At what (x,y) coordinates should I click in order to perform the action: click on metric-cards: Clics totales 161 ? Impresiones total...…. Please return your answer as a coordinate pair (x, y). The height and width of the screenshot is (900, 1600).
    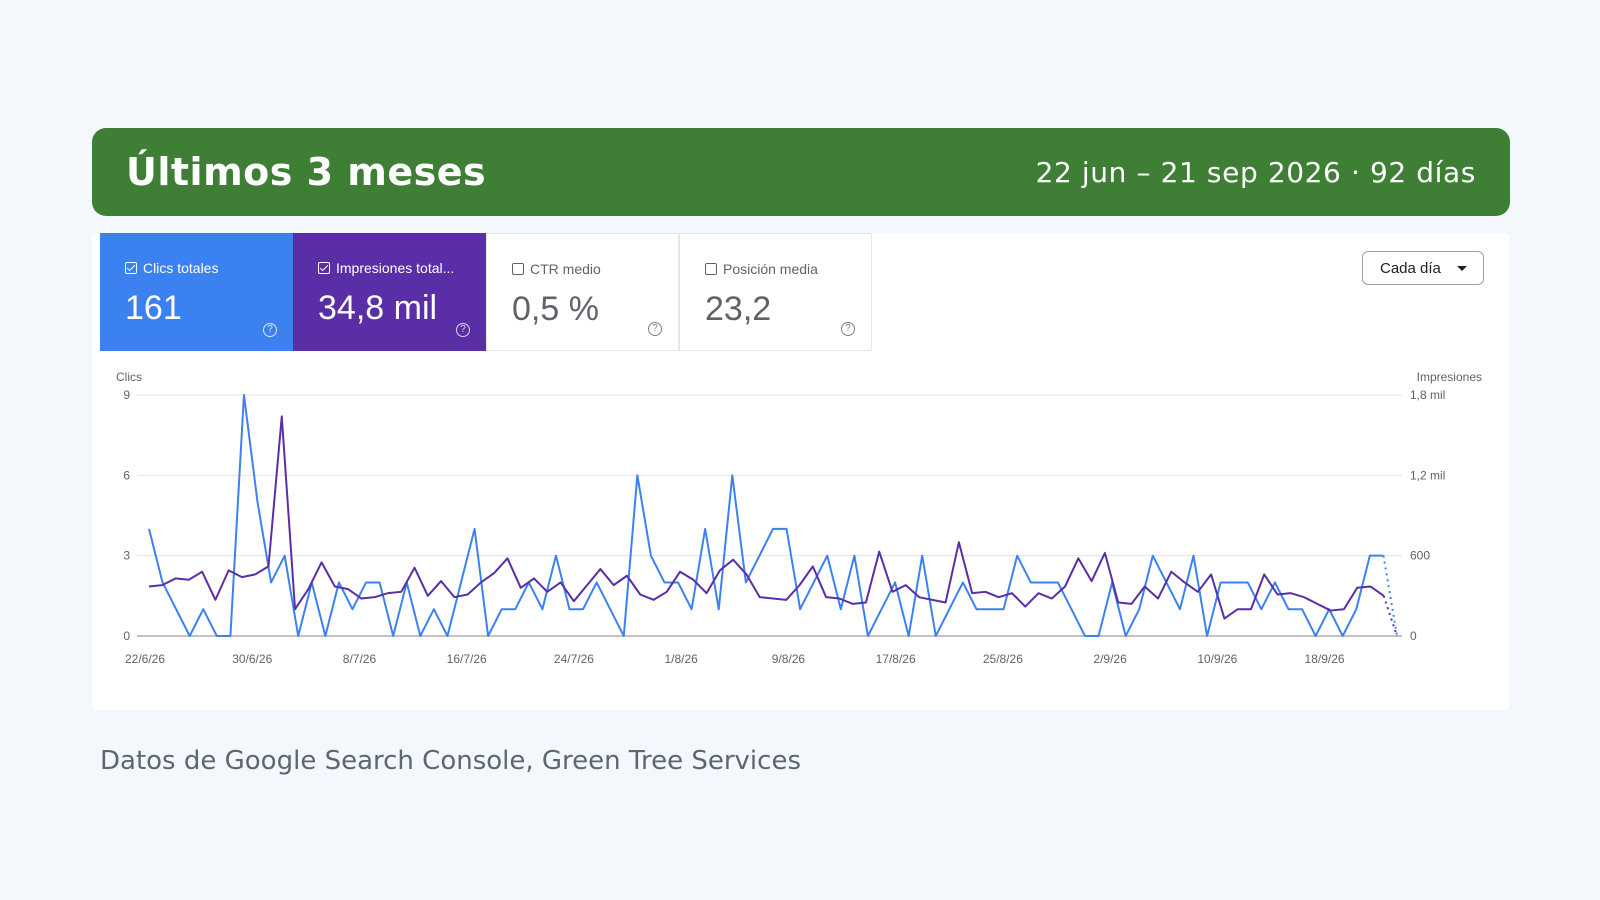
    Looking at the image, I should click on (486, 292).